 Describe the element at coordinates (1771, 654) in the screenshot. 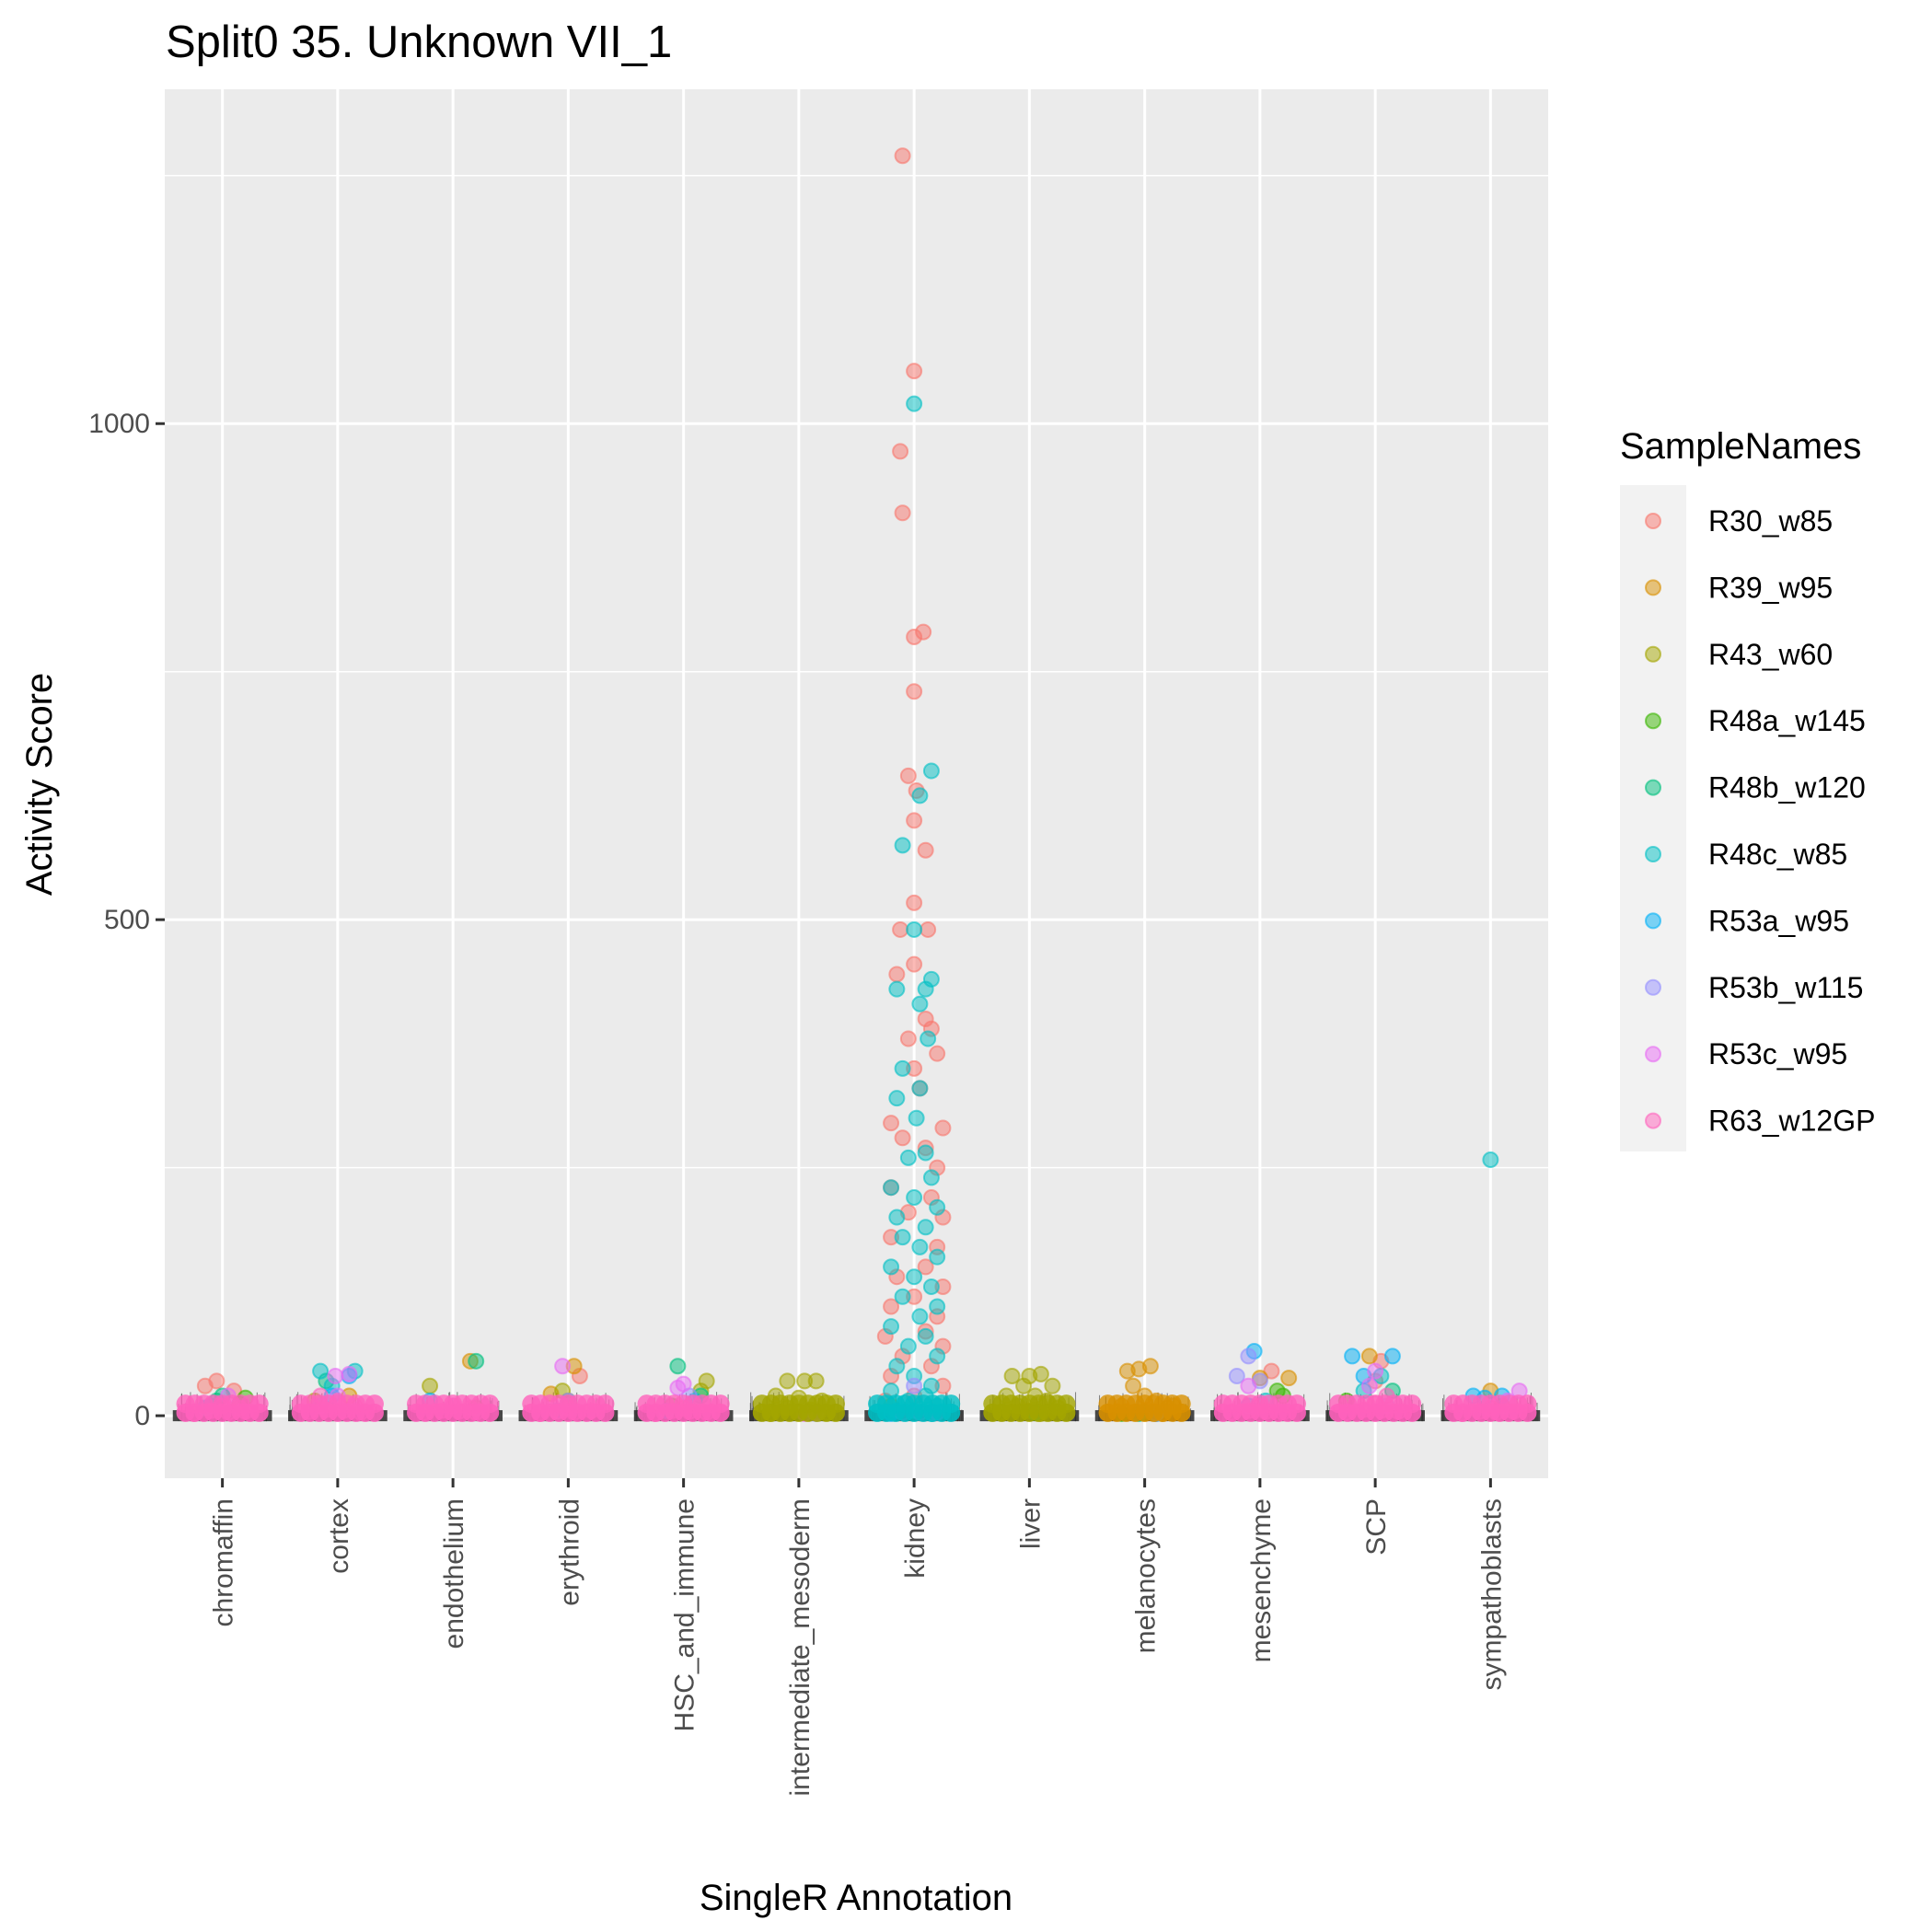

I see `legend-label: R43_w60` at that location.